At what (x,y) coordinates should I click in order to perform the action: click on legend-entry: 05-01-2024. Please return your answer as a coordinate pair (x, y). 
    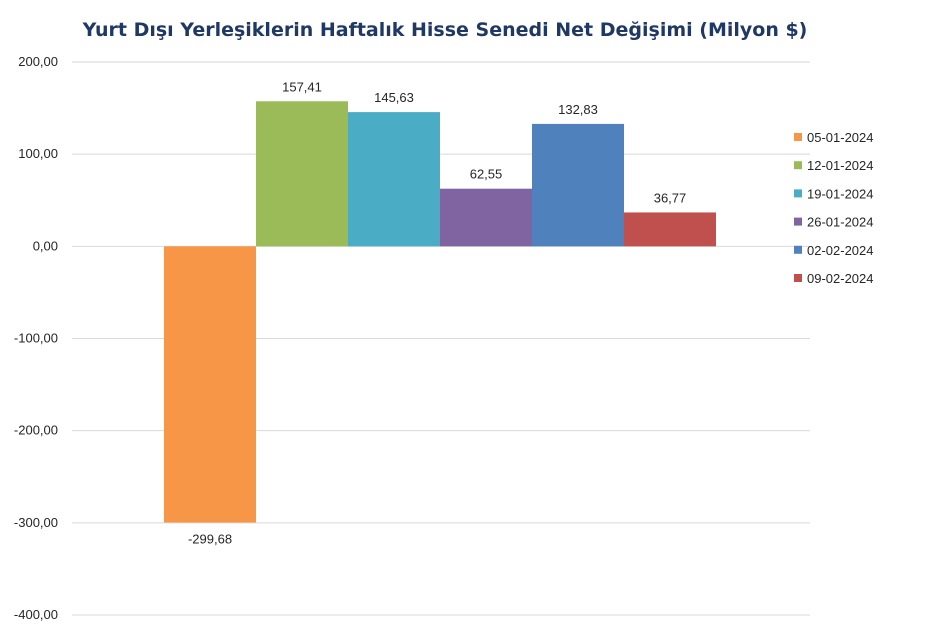
    Looking at the image, I should click on (840, 137).